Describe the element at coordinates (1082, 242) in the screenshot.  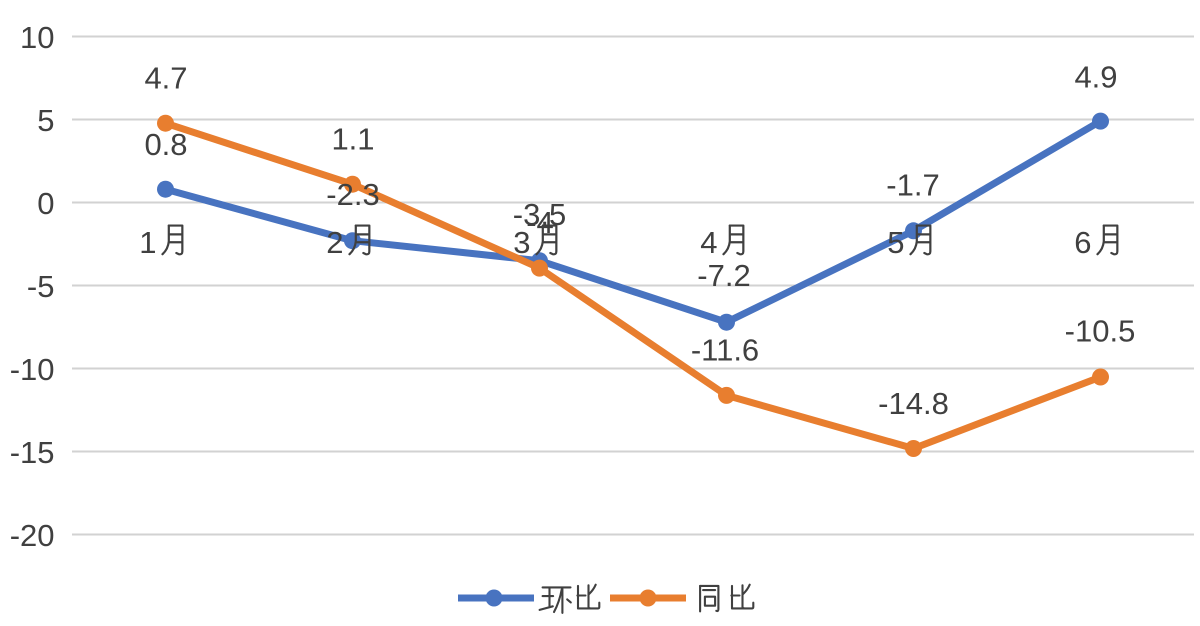
I see `svg-text: 6` at that location.